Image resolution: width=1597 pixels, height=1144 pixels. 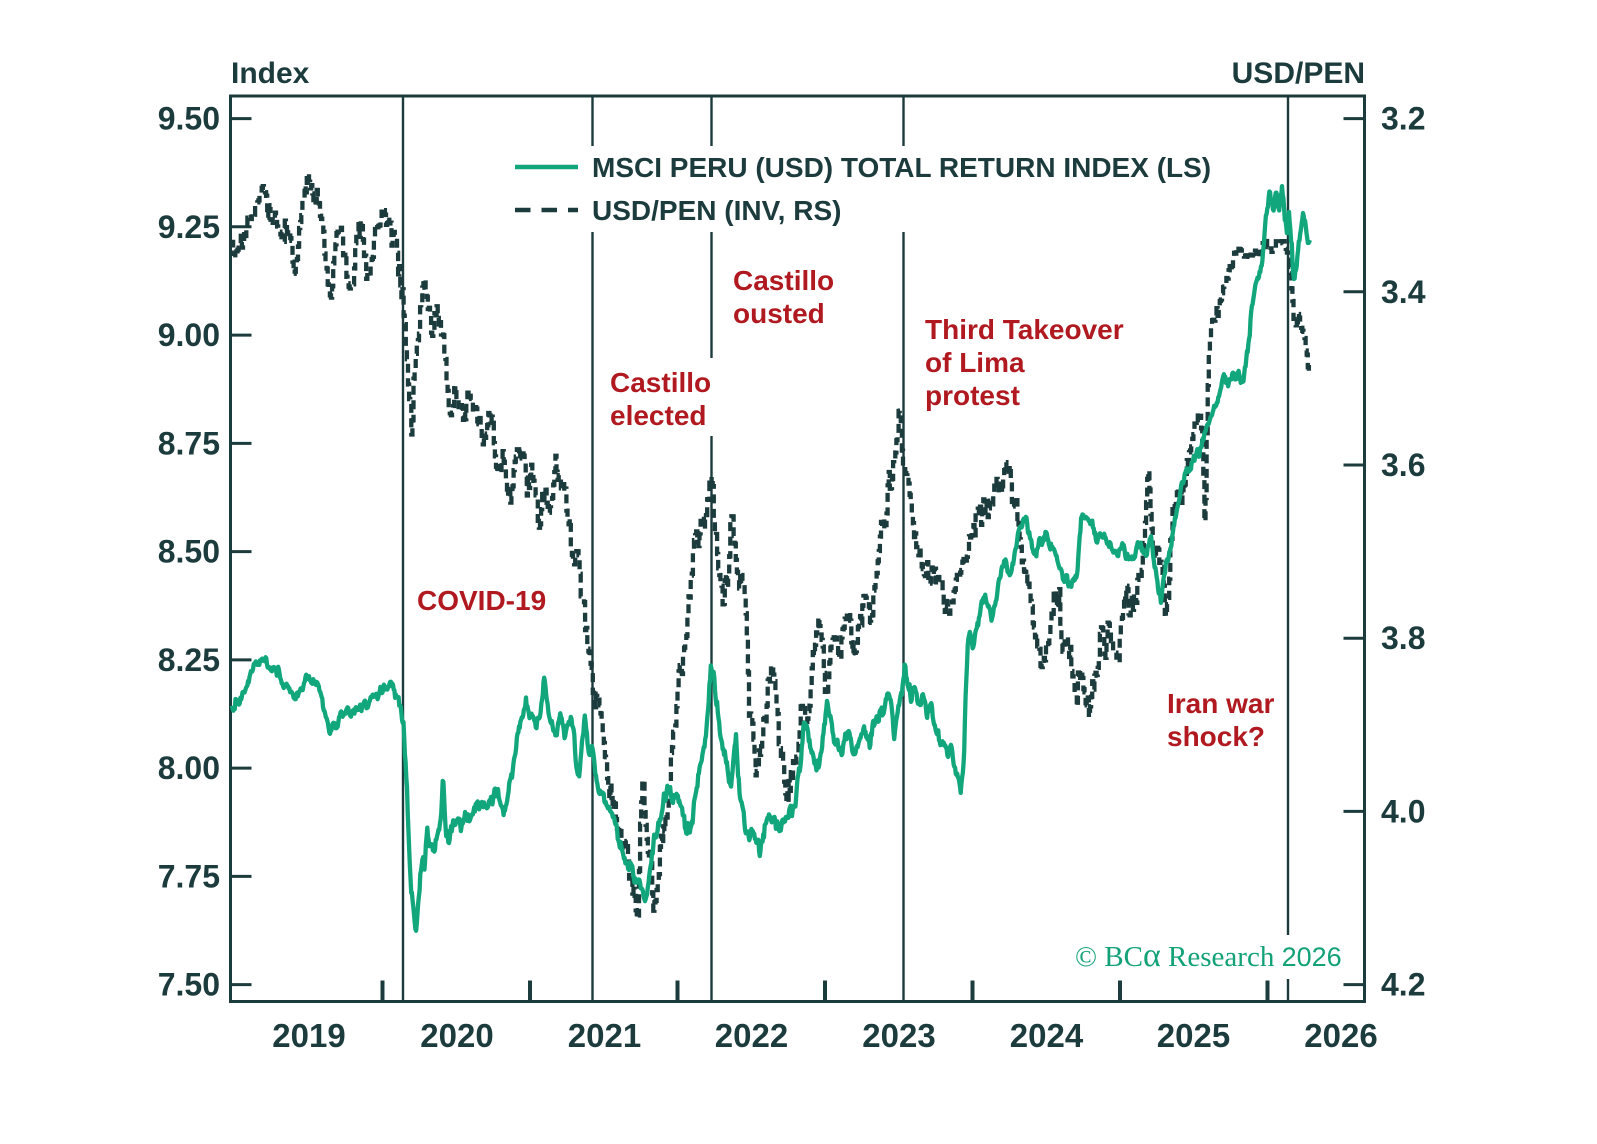 I want to click on svg-text: 4.2, so click(x=1403, y=985).